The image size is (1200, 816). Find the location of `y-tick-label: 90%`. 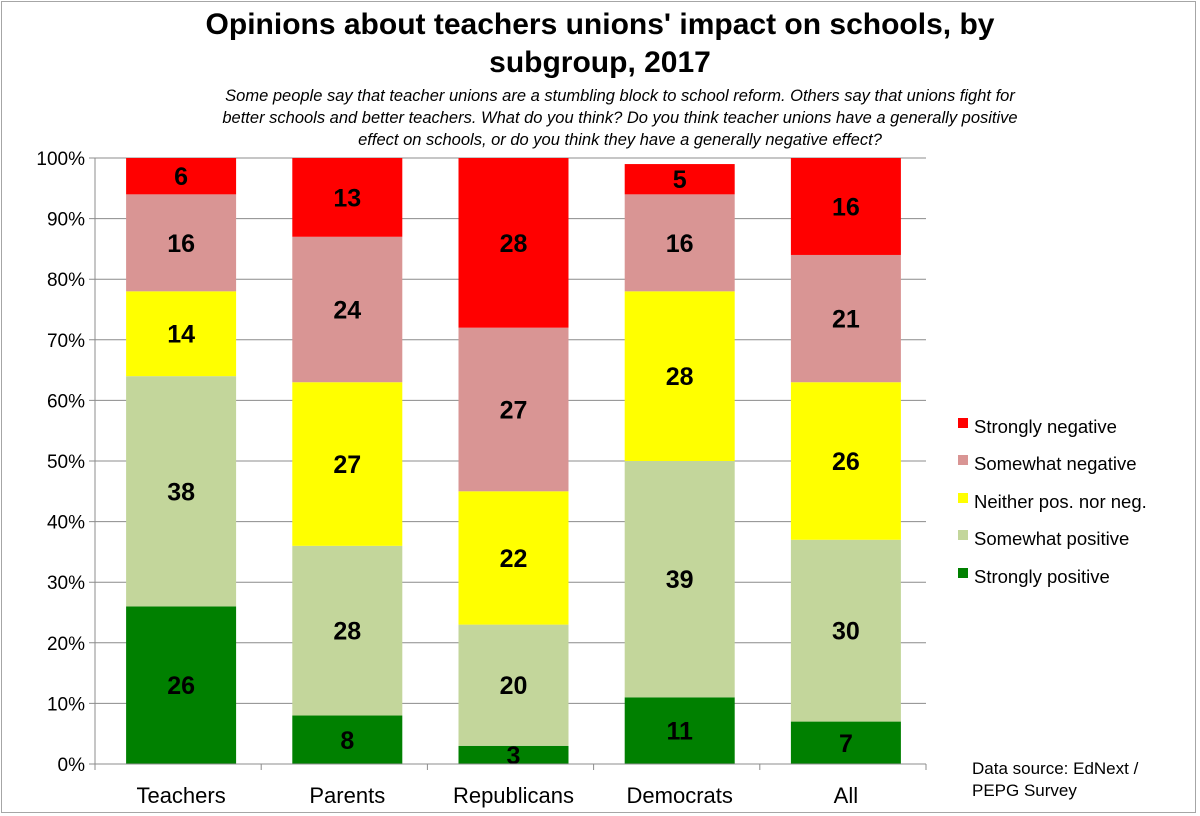

y-tick-label: 90% is located at coordinates (66, 220).